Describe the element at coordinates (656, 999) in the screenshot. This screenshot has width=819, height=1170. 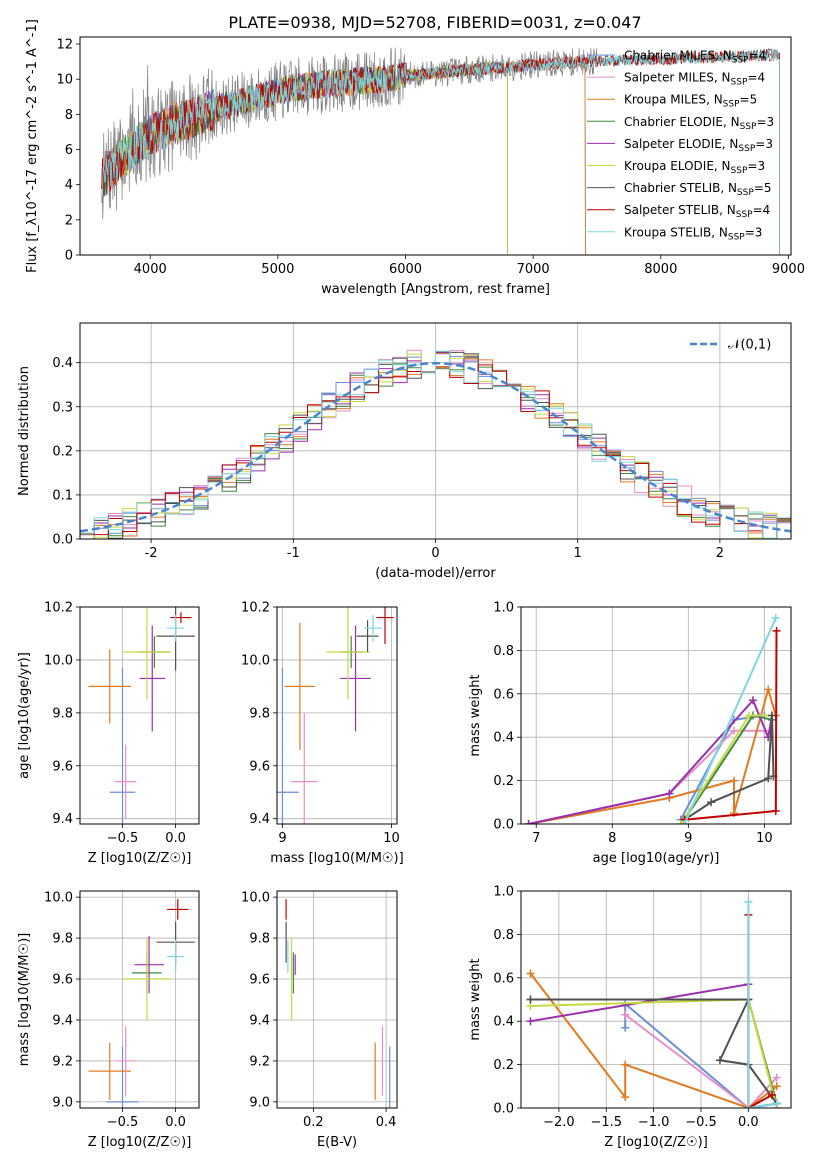
I see `weight-vs-Z-frame` at that location.